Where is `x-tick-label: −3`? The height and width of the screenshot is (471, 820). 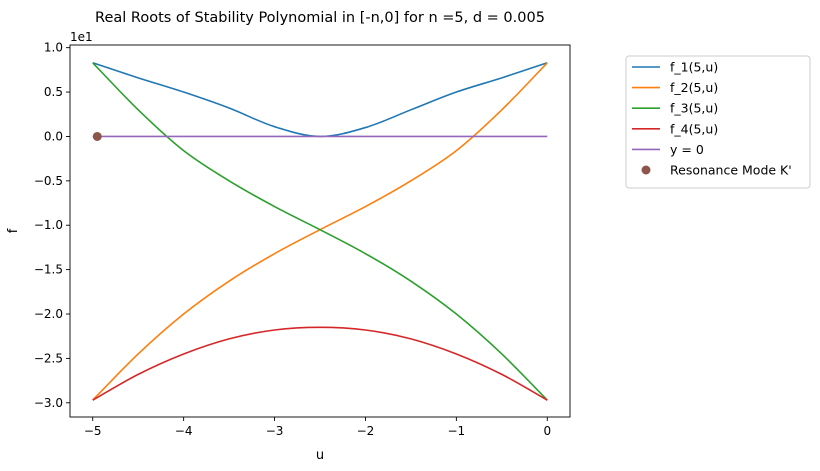 x-tick-label: −3 is located at coordinates (275, 431).